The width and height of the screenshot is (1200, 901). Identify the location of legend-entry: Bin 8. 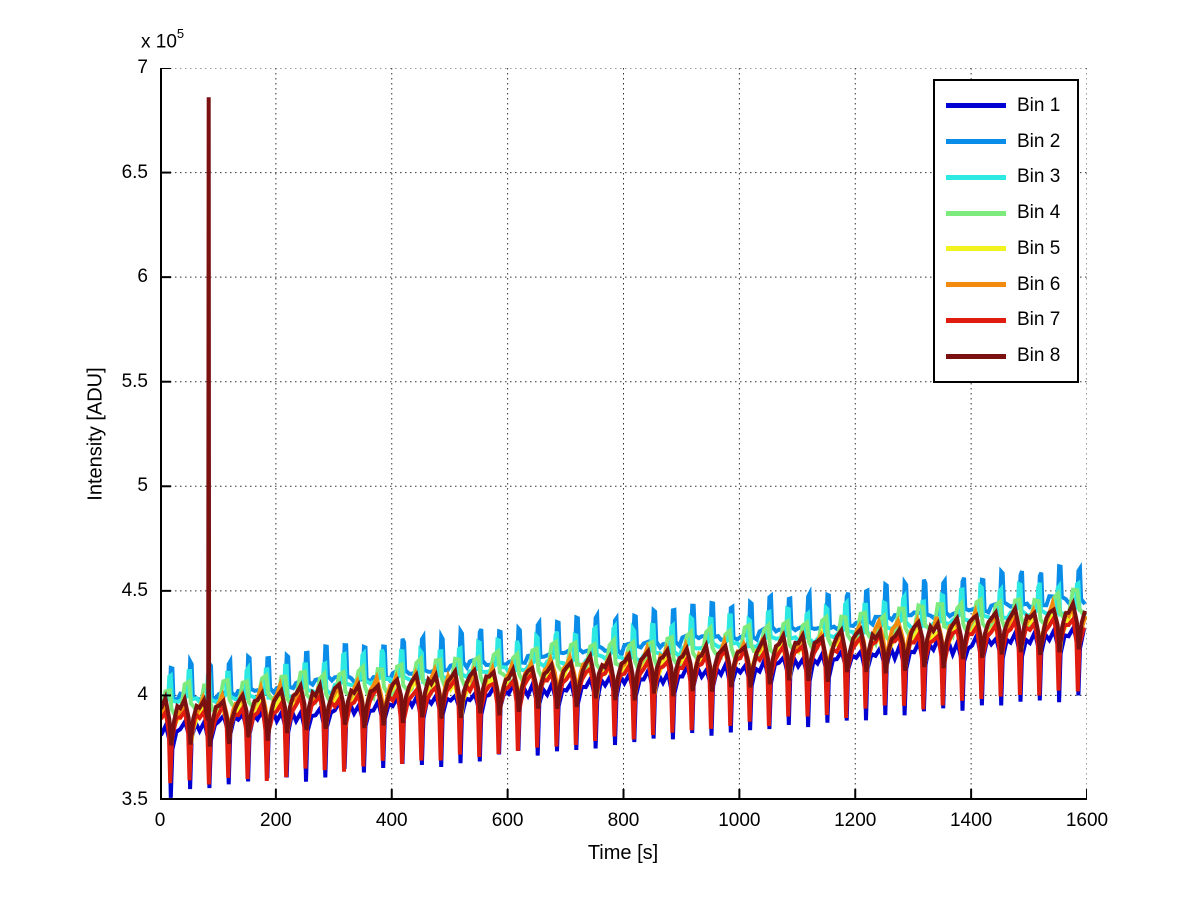
(1006, 356).